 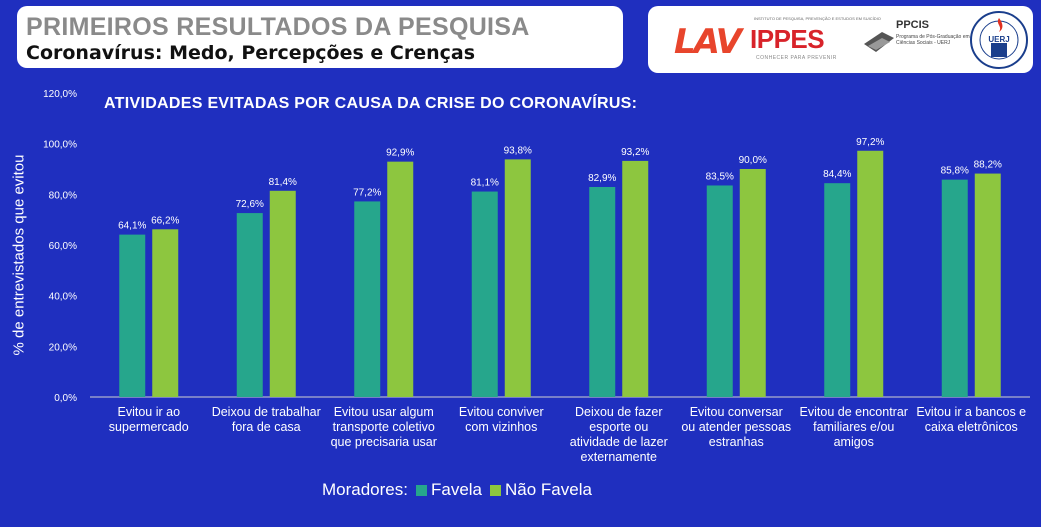 What do you see at coordinates (384, 412) in the screenshot?
I see `x-category-label: Evitou usar algum` at bounding box center [384, 412].